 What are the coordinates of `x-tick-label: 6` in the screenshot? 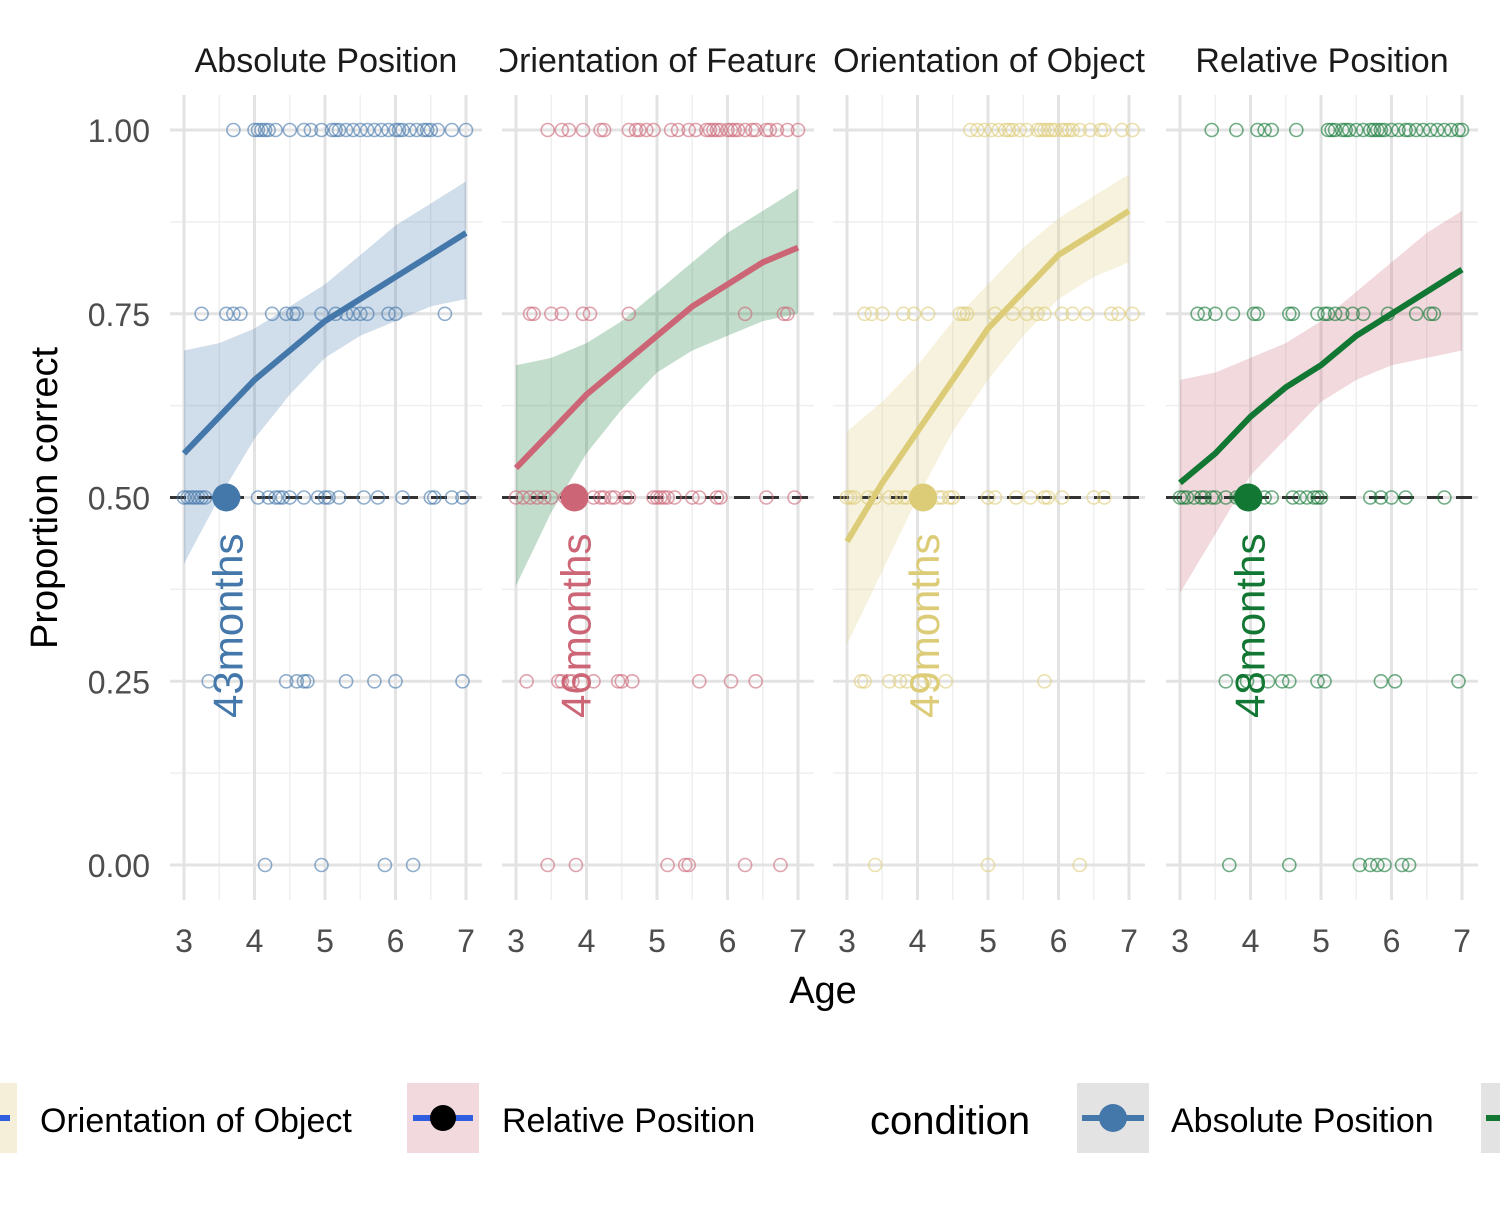 It's located at (728, 941).